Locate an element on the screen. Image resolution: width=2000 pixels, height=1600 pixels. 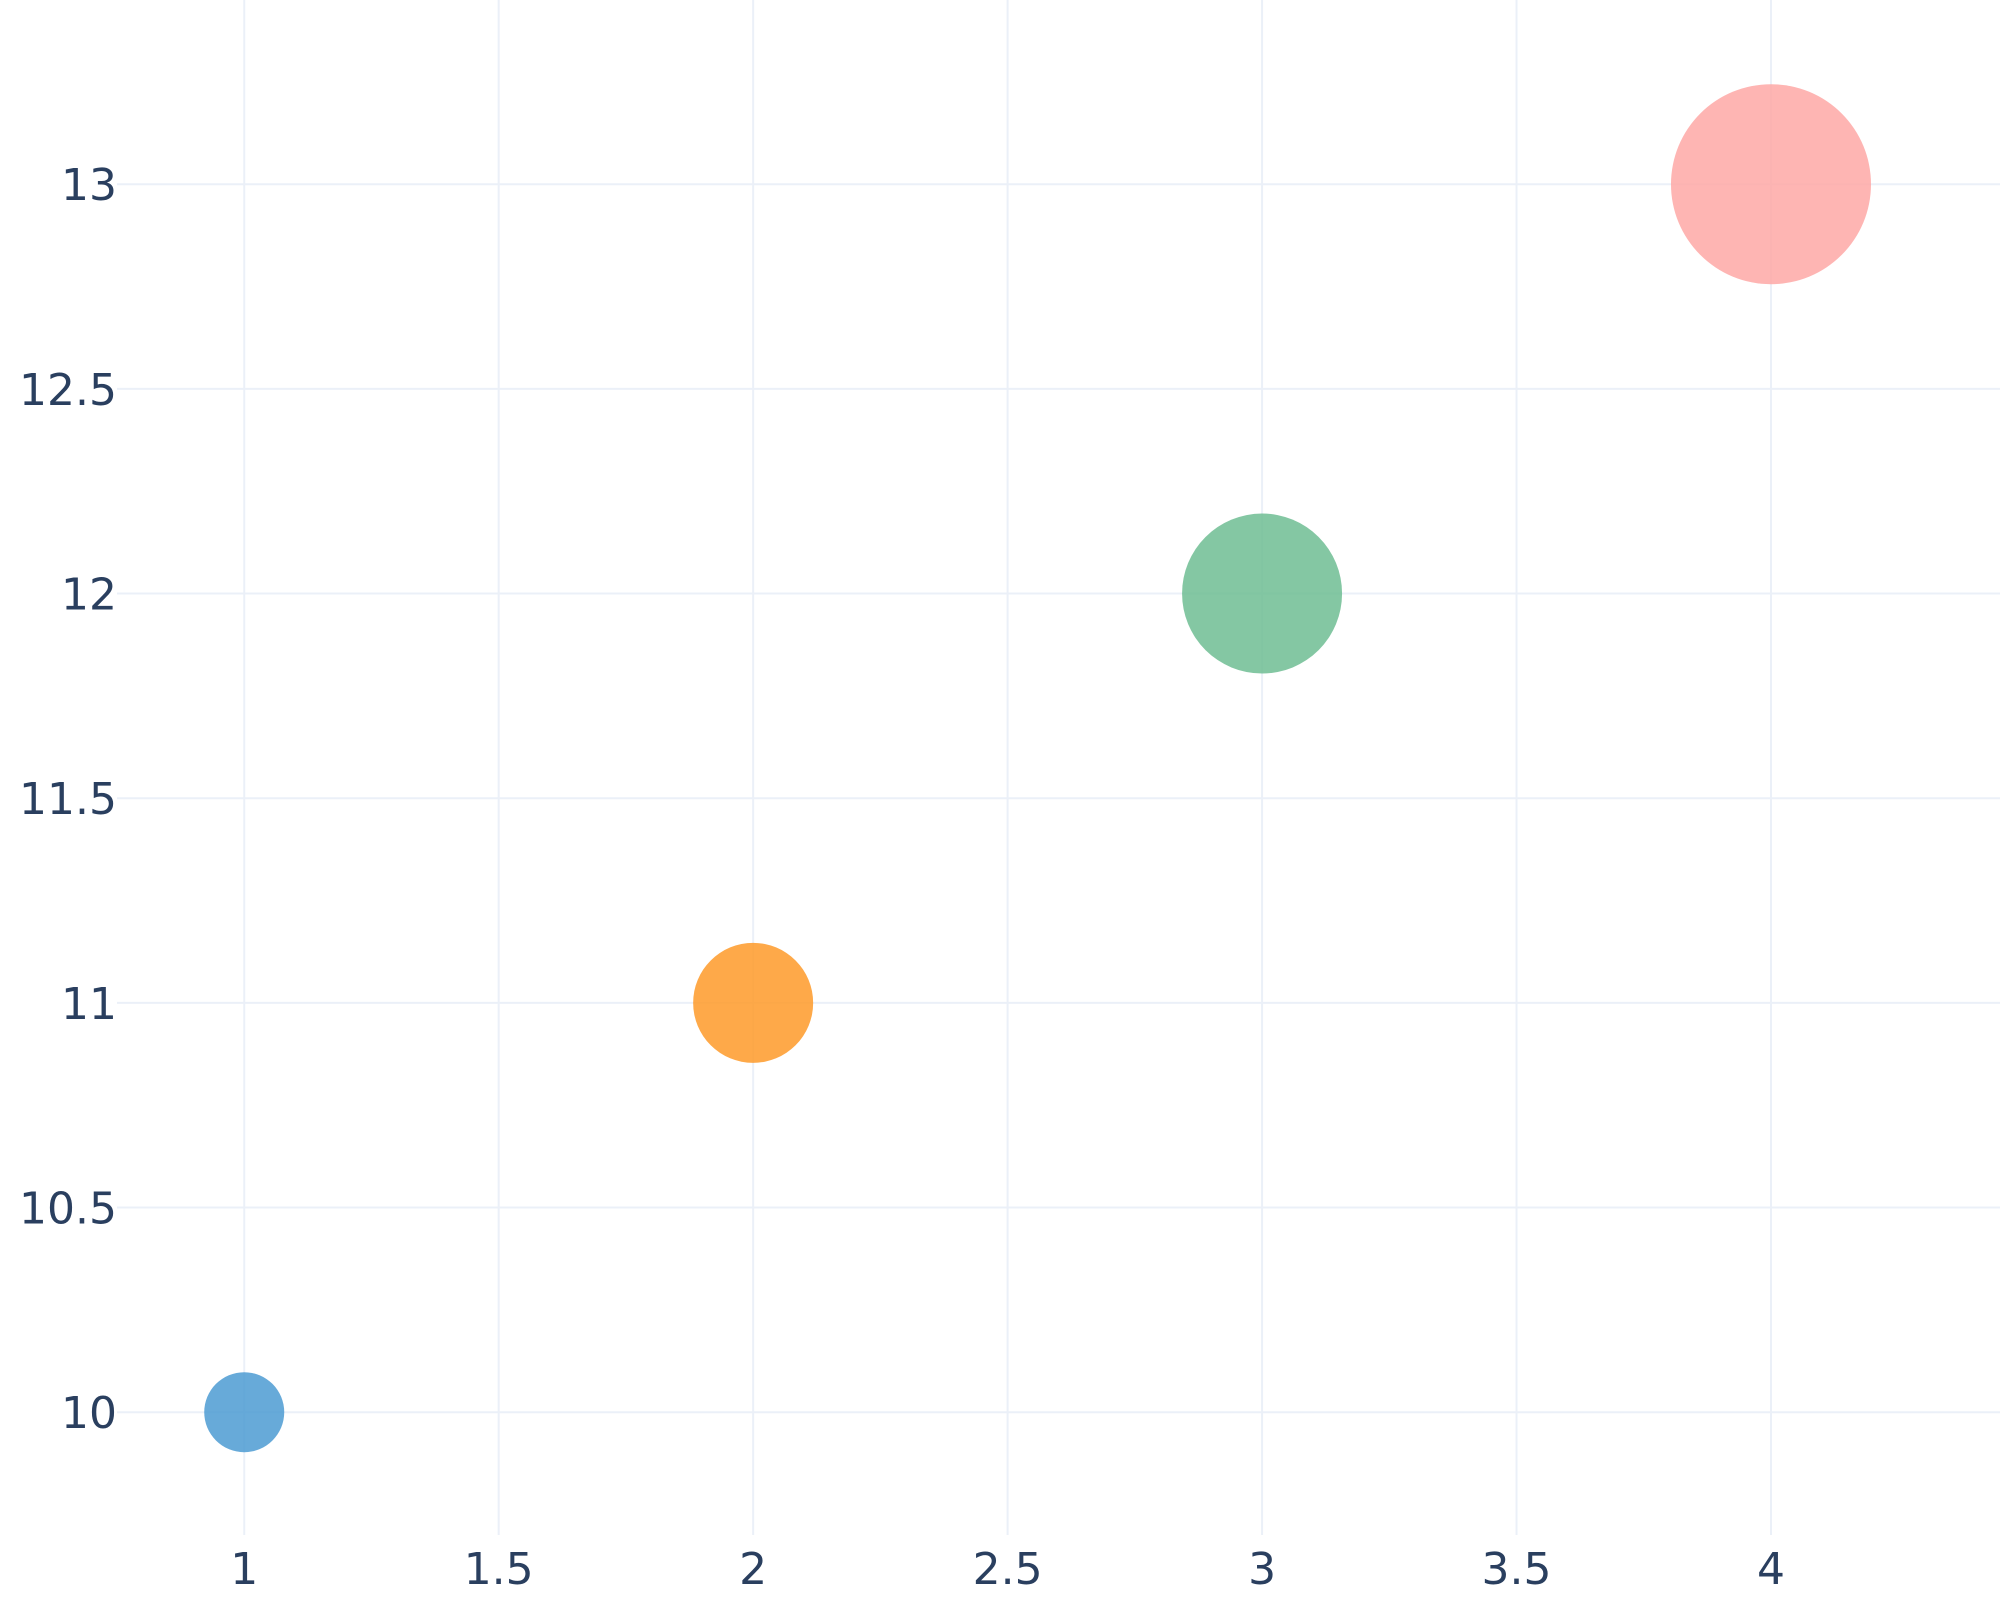
y-tick-label: 10.5 is located at coordinates (68, 1209).